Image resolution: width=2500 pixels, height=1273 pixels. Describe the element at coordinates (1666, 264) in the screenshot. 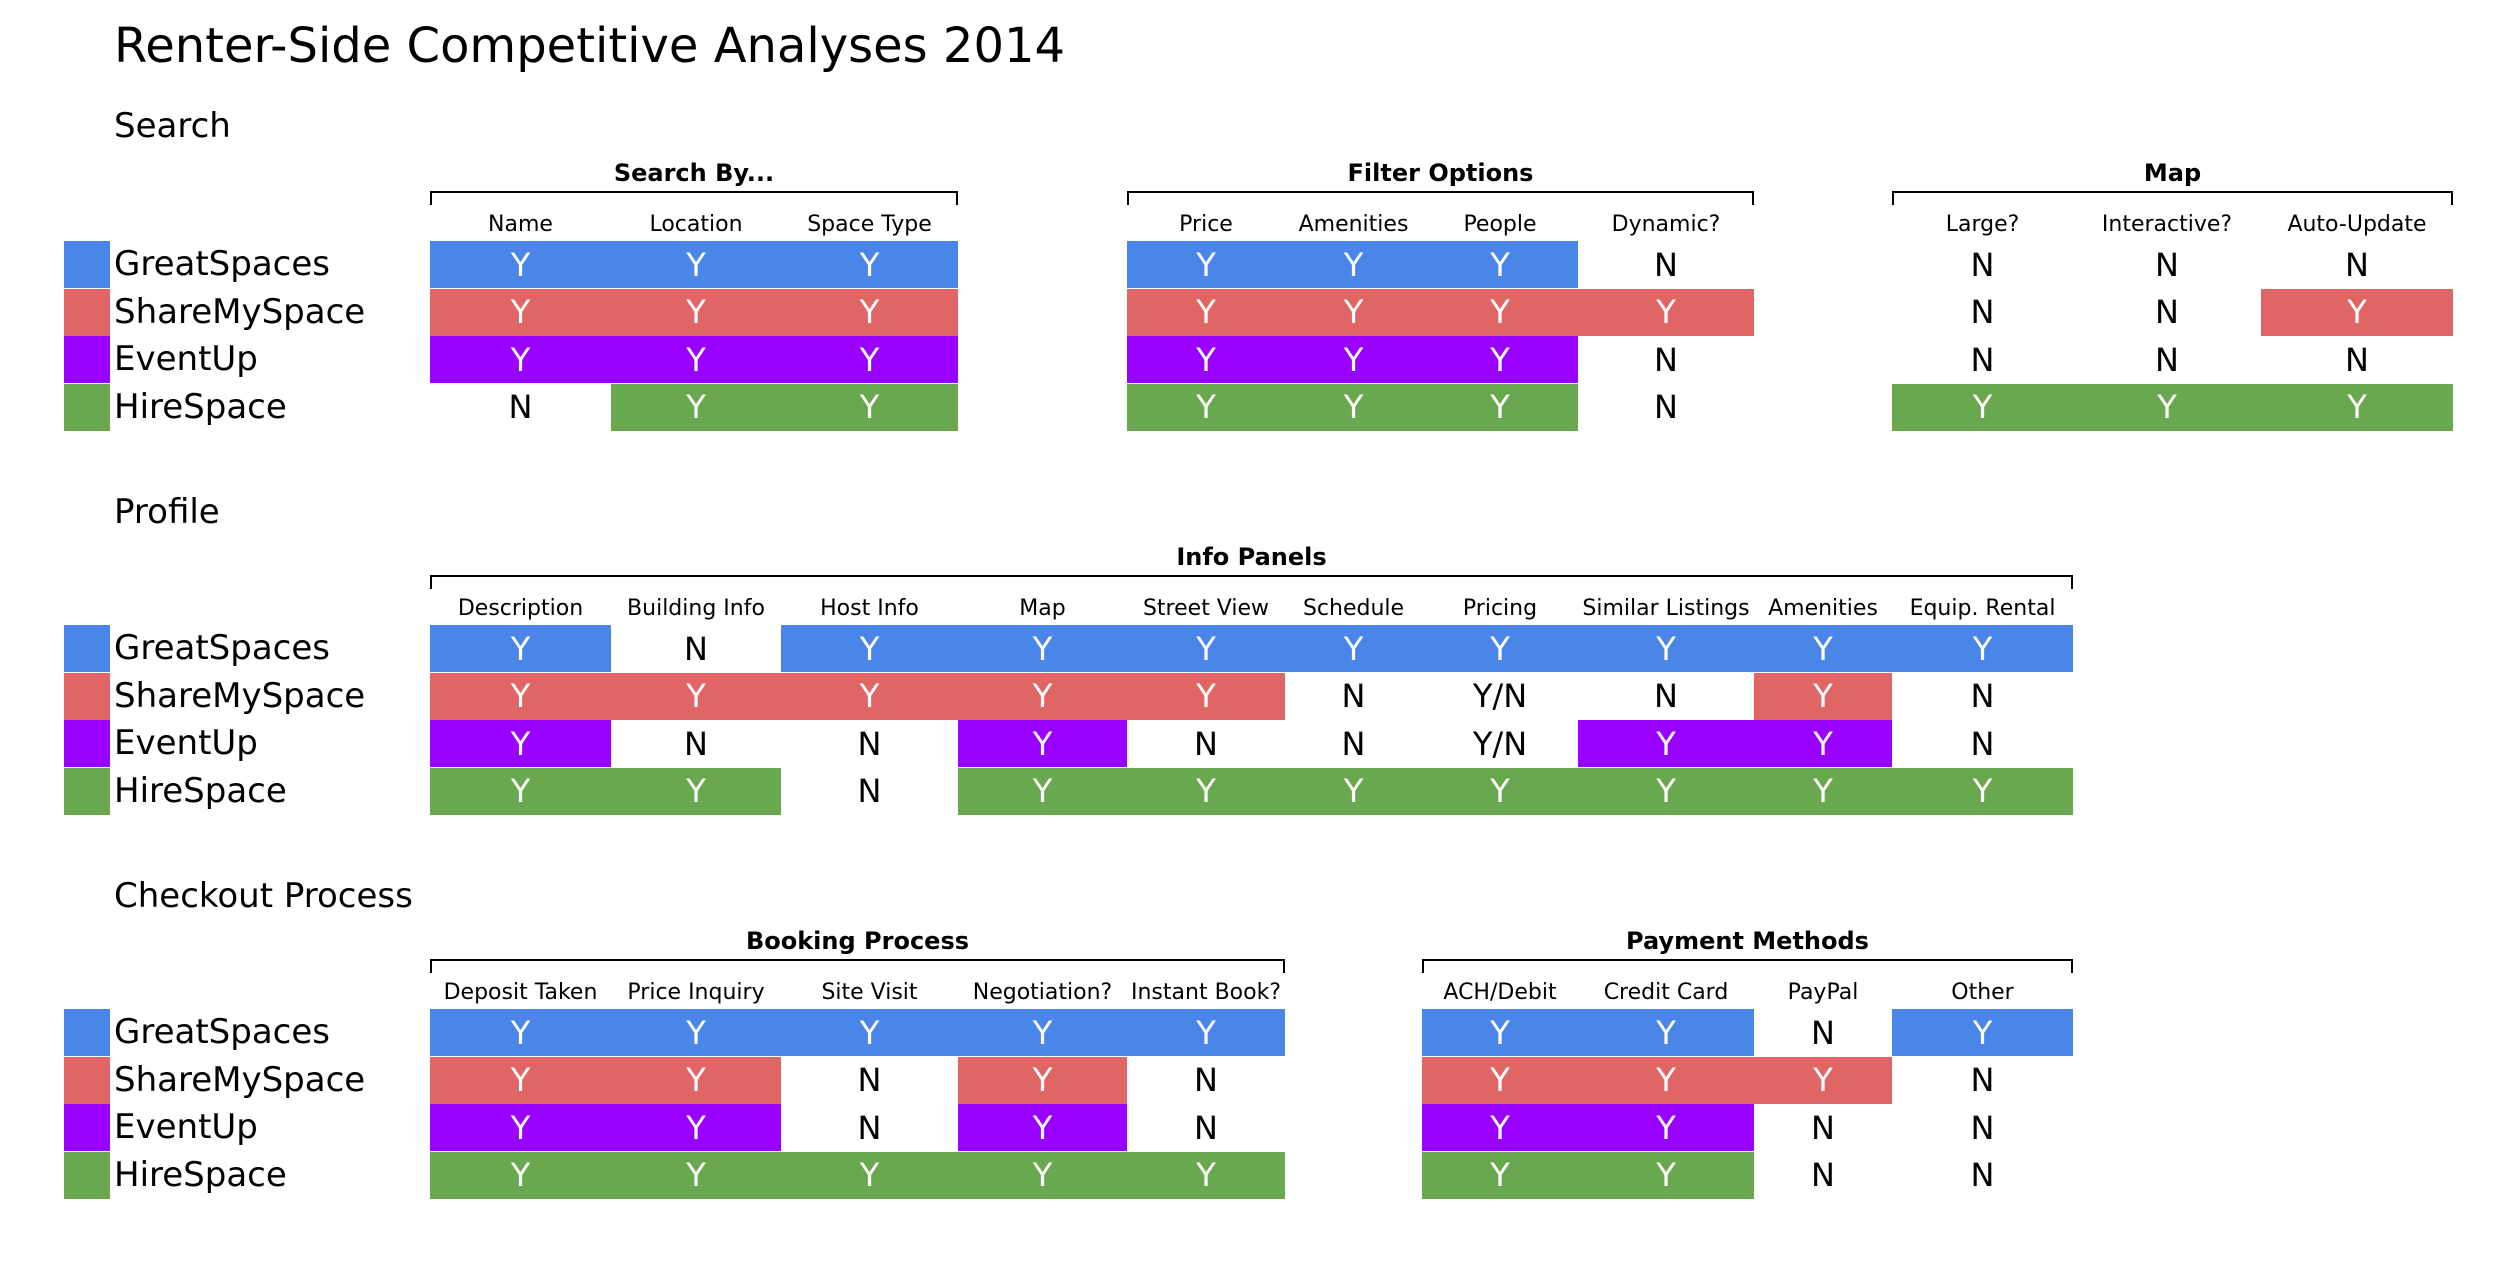

I see `cell-greatspaces-dynamic: N` at that location.